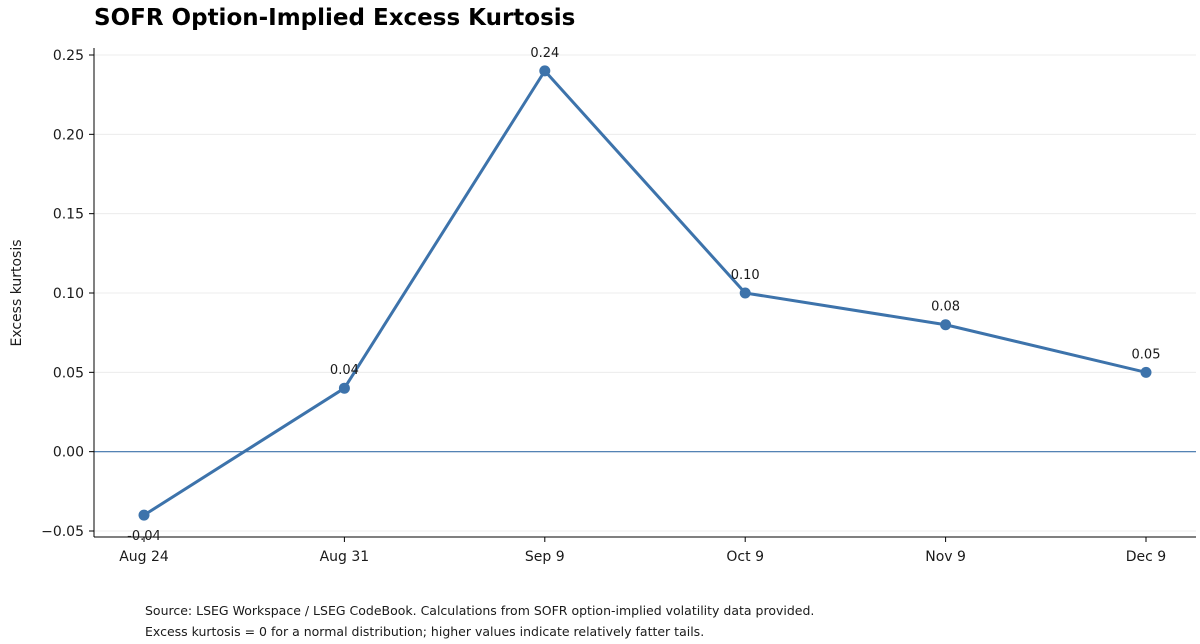 Image resolution: width=1200 pixels, height=644 pixels. What do you see at coordinates (745, 275) in the screenshot?
I see `data-label-oct-9: 0.10` at bounding box center [745, 275].